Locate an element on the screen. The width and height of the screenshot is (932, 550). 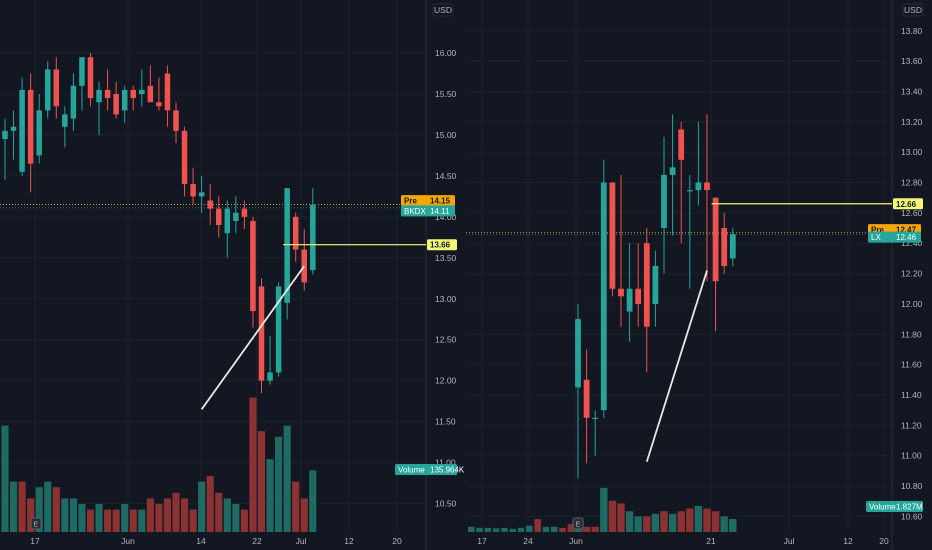
volume-badge-label: Volume is located at coordinates (882, 507).